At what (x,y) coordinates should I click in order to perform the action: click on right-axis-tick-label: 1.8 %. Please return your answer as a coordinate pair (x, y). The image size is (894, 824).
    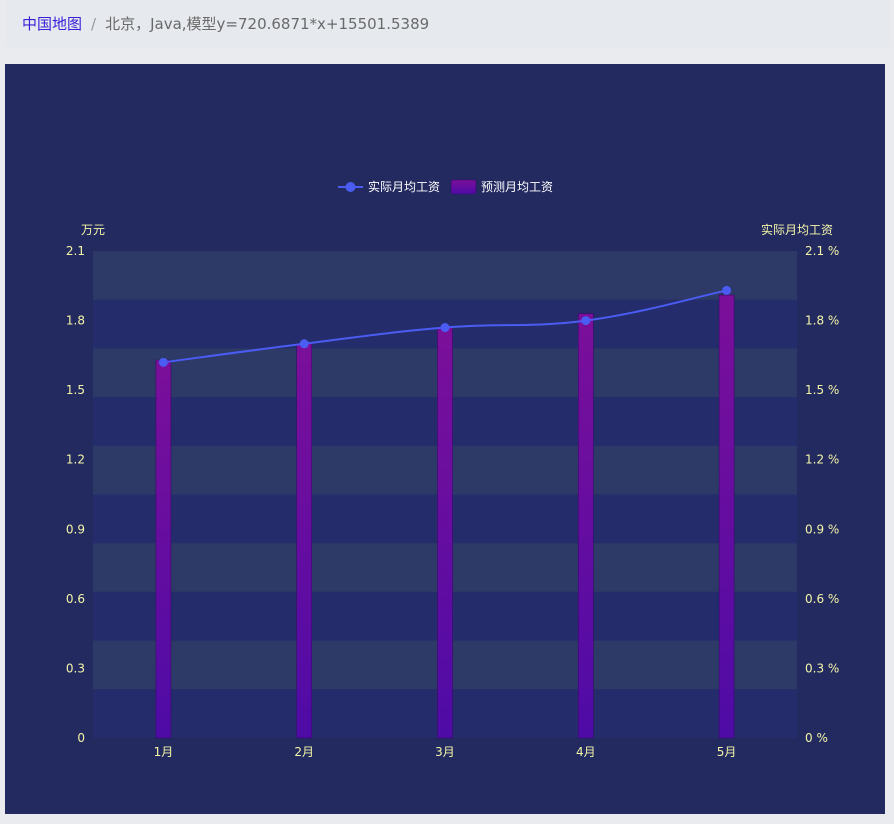
    Looking at the image, I should click on (822, 321).